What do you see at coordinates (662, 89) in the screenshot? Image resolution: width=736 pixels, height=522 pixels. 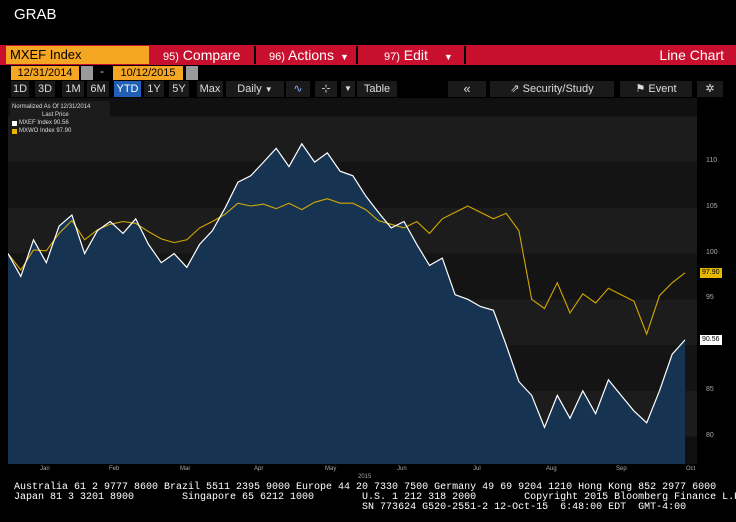 I see `event-label: Event` at bounding box center [662, 89].